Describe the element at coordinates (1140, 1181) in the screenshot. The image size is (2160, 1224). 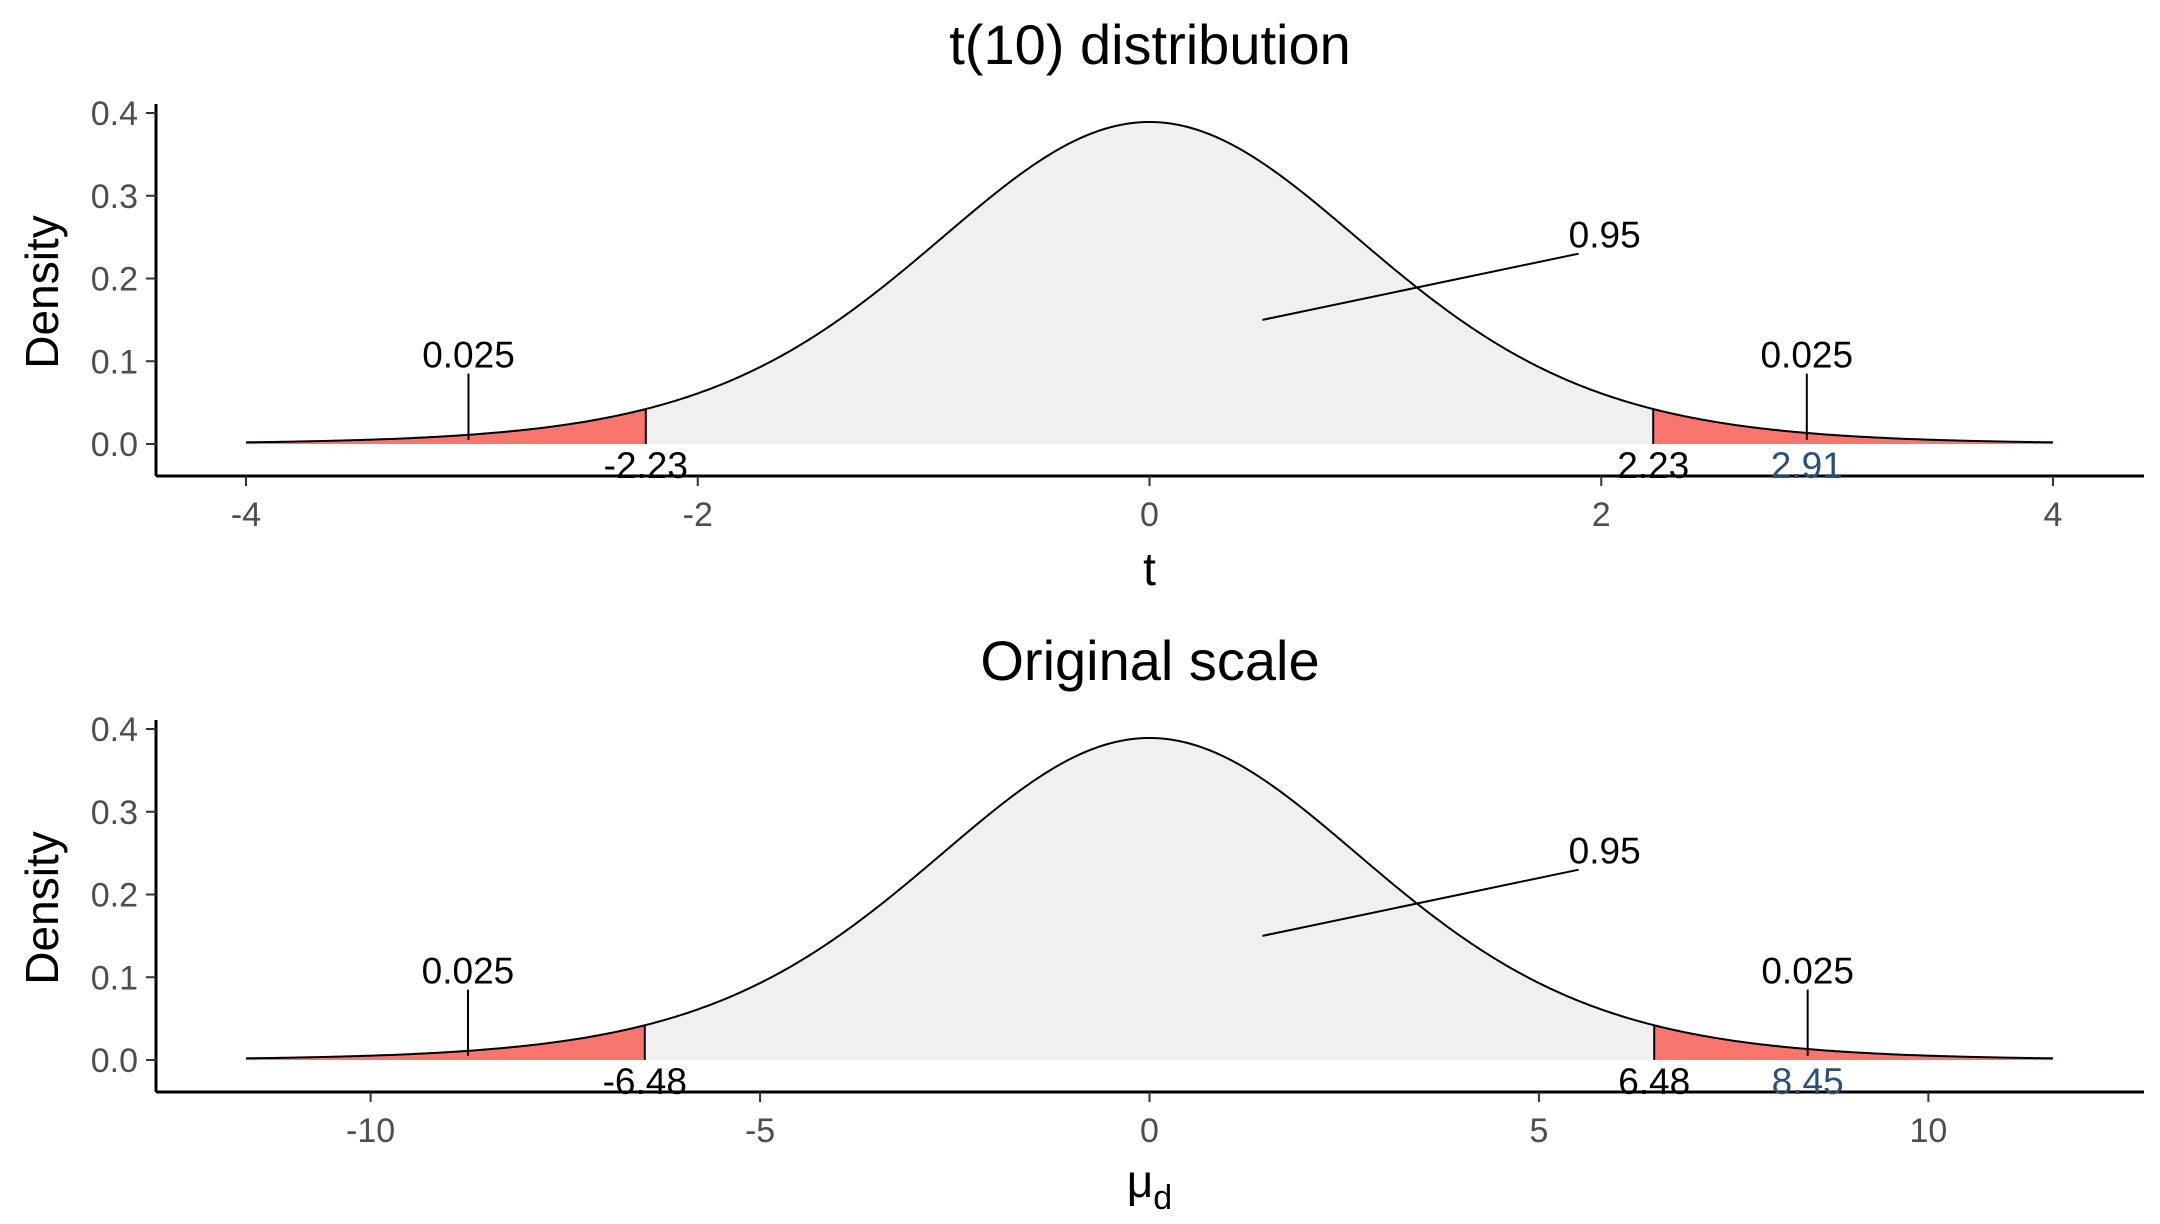
I see `x-axis-title-main: μ` at that location.